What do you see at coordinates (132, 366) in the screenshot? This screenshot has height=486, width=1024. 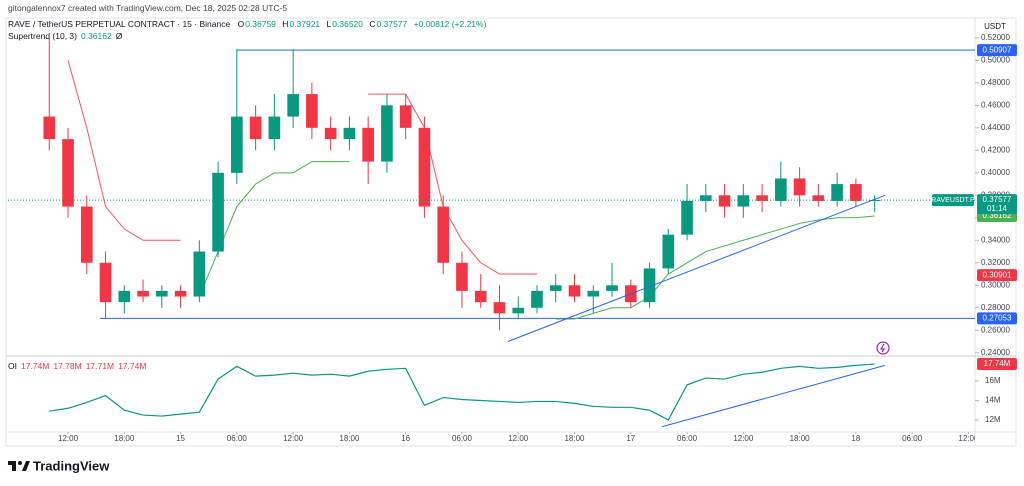 I see `oi-value: 17.74M` at bounding box center [132, 366].